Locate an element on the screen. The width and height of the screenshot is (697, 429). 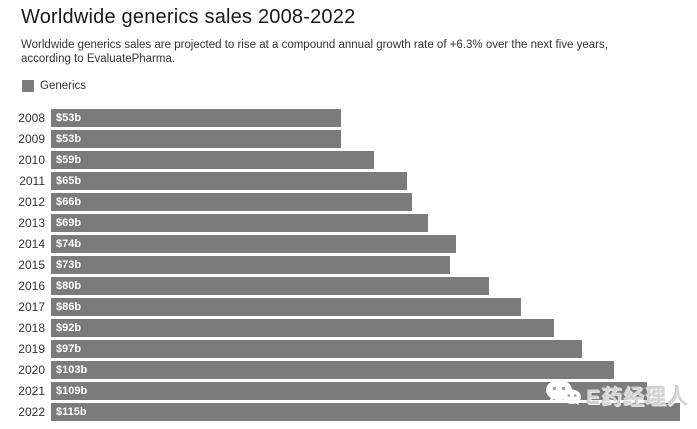
bar-row-2014: 2014 $74b is located at coordinates (349, 244).